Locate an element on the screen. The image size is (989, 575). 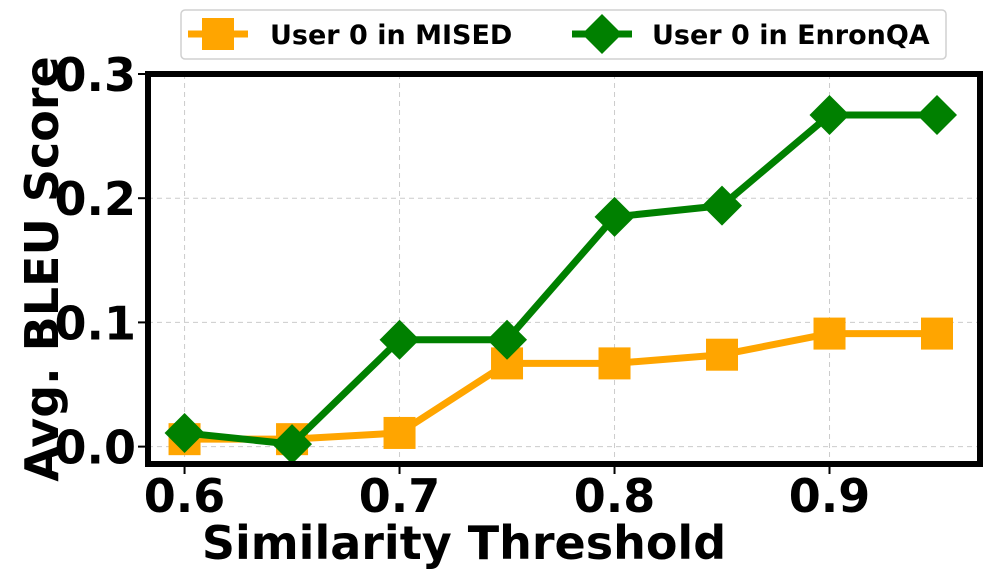
y-tick-label: 0.2 is located at coordinates (96, 199).